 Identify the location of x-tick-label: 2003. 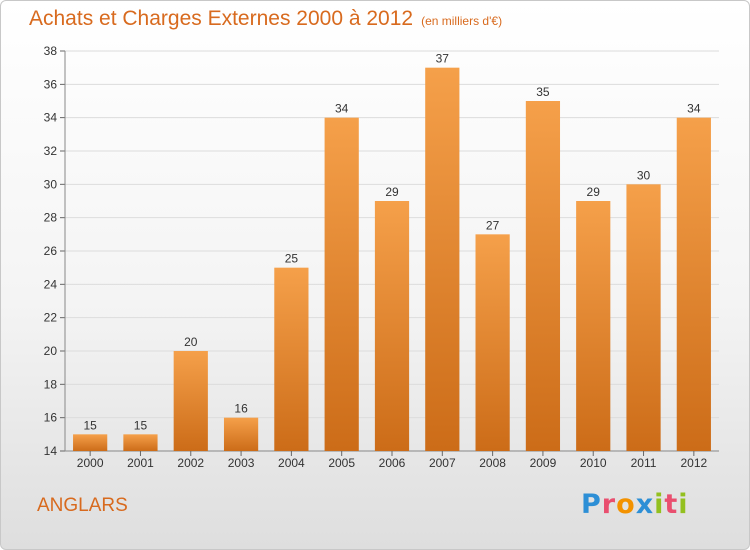
(241, 463).